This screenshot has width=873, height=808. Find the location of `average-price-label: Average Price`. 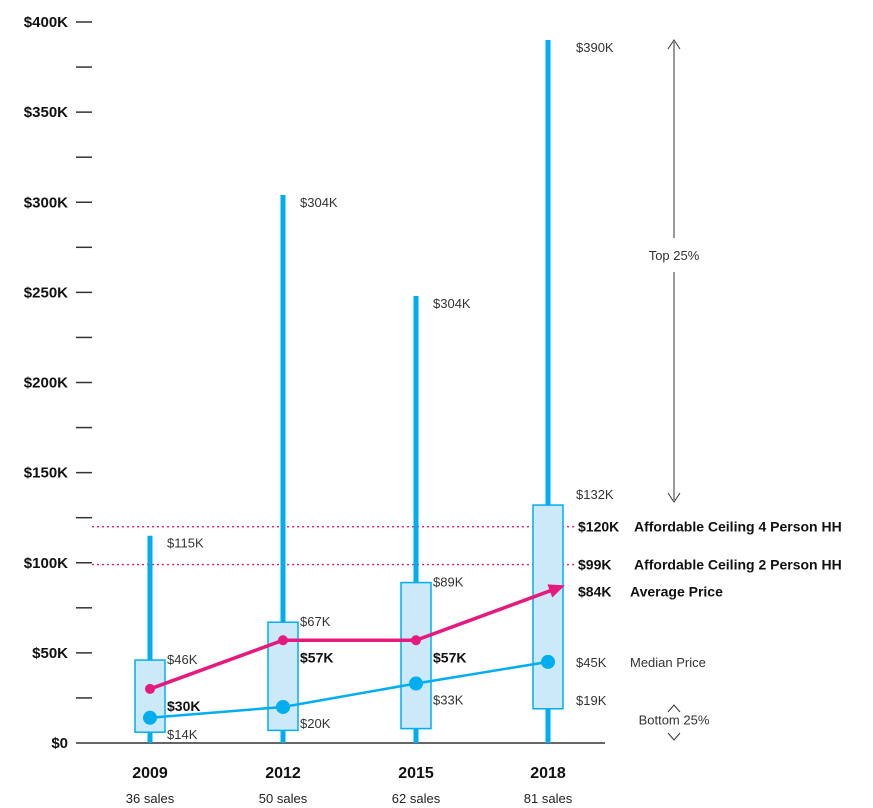

average-price-label: Average Price is located at coordinates (676, 592).